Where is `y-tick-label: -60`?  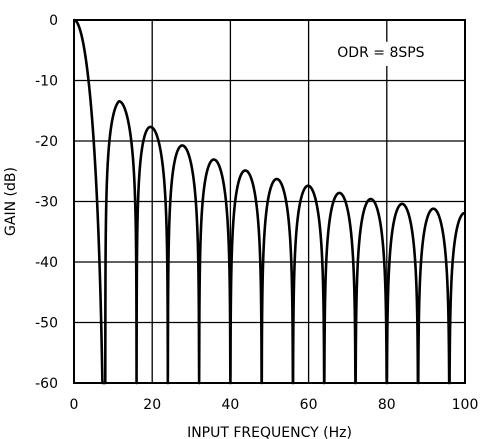
y-tick-label: -60 is located at coordinates (46, 384).